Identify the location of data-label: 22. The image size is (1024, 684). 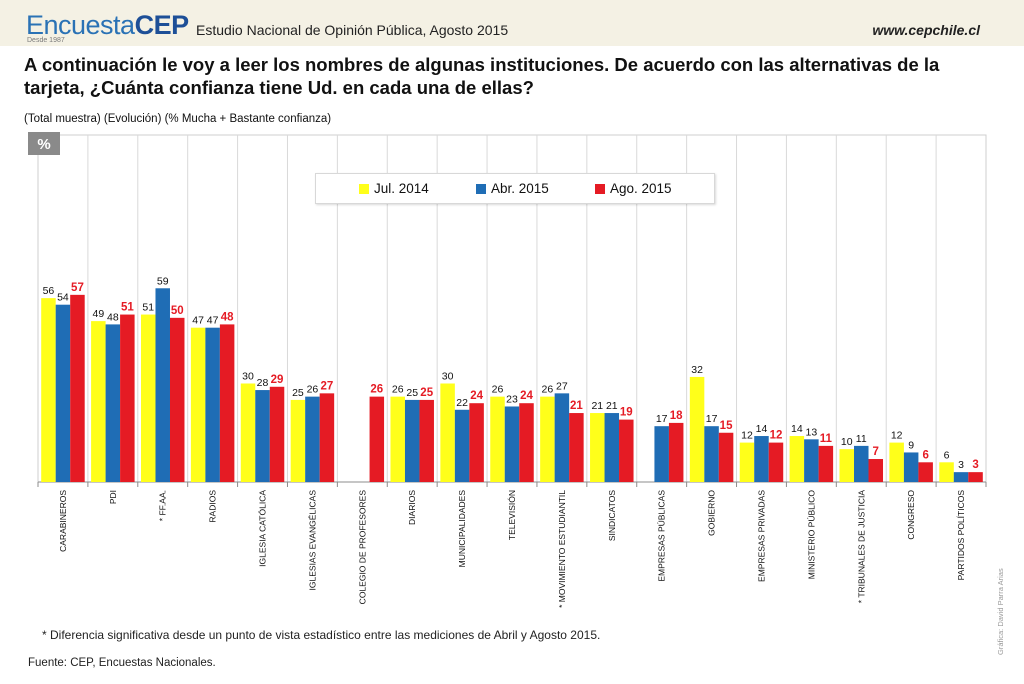
(462, 403).